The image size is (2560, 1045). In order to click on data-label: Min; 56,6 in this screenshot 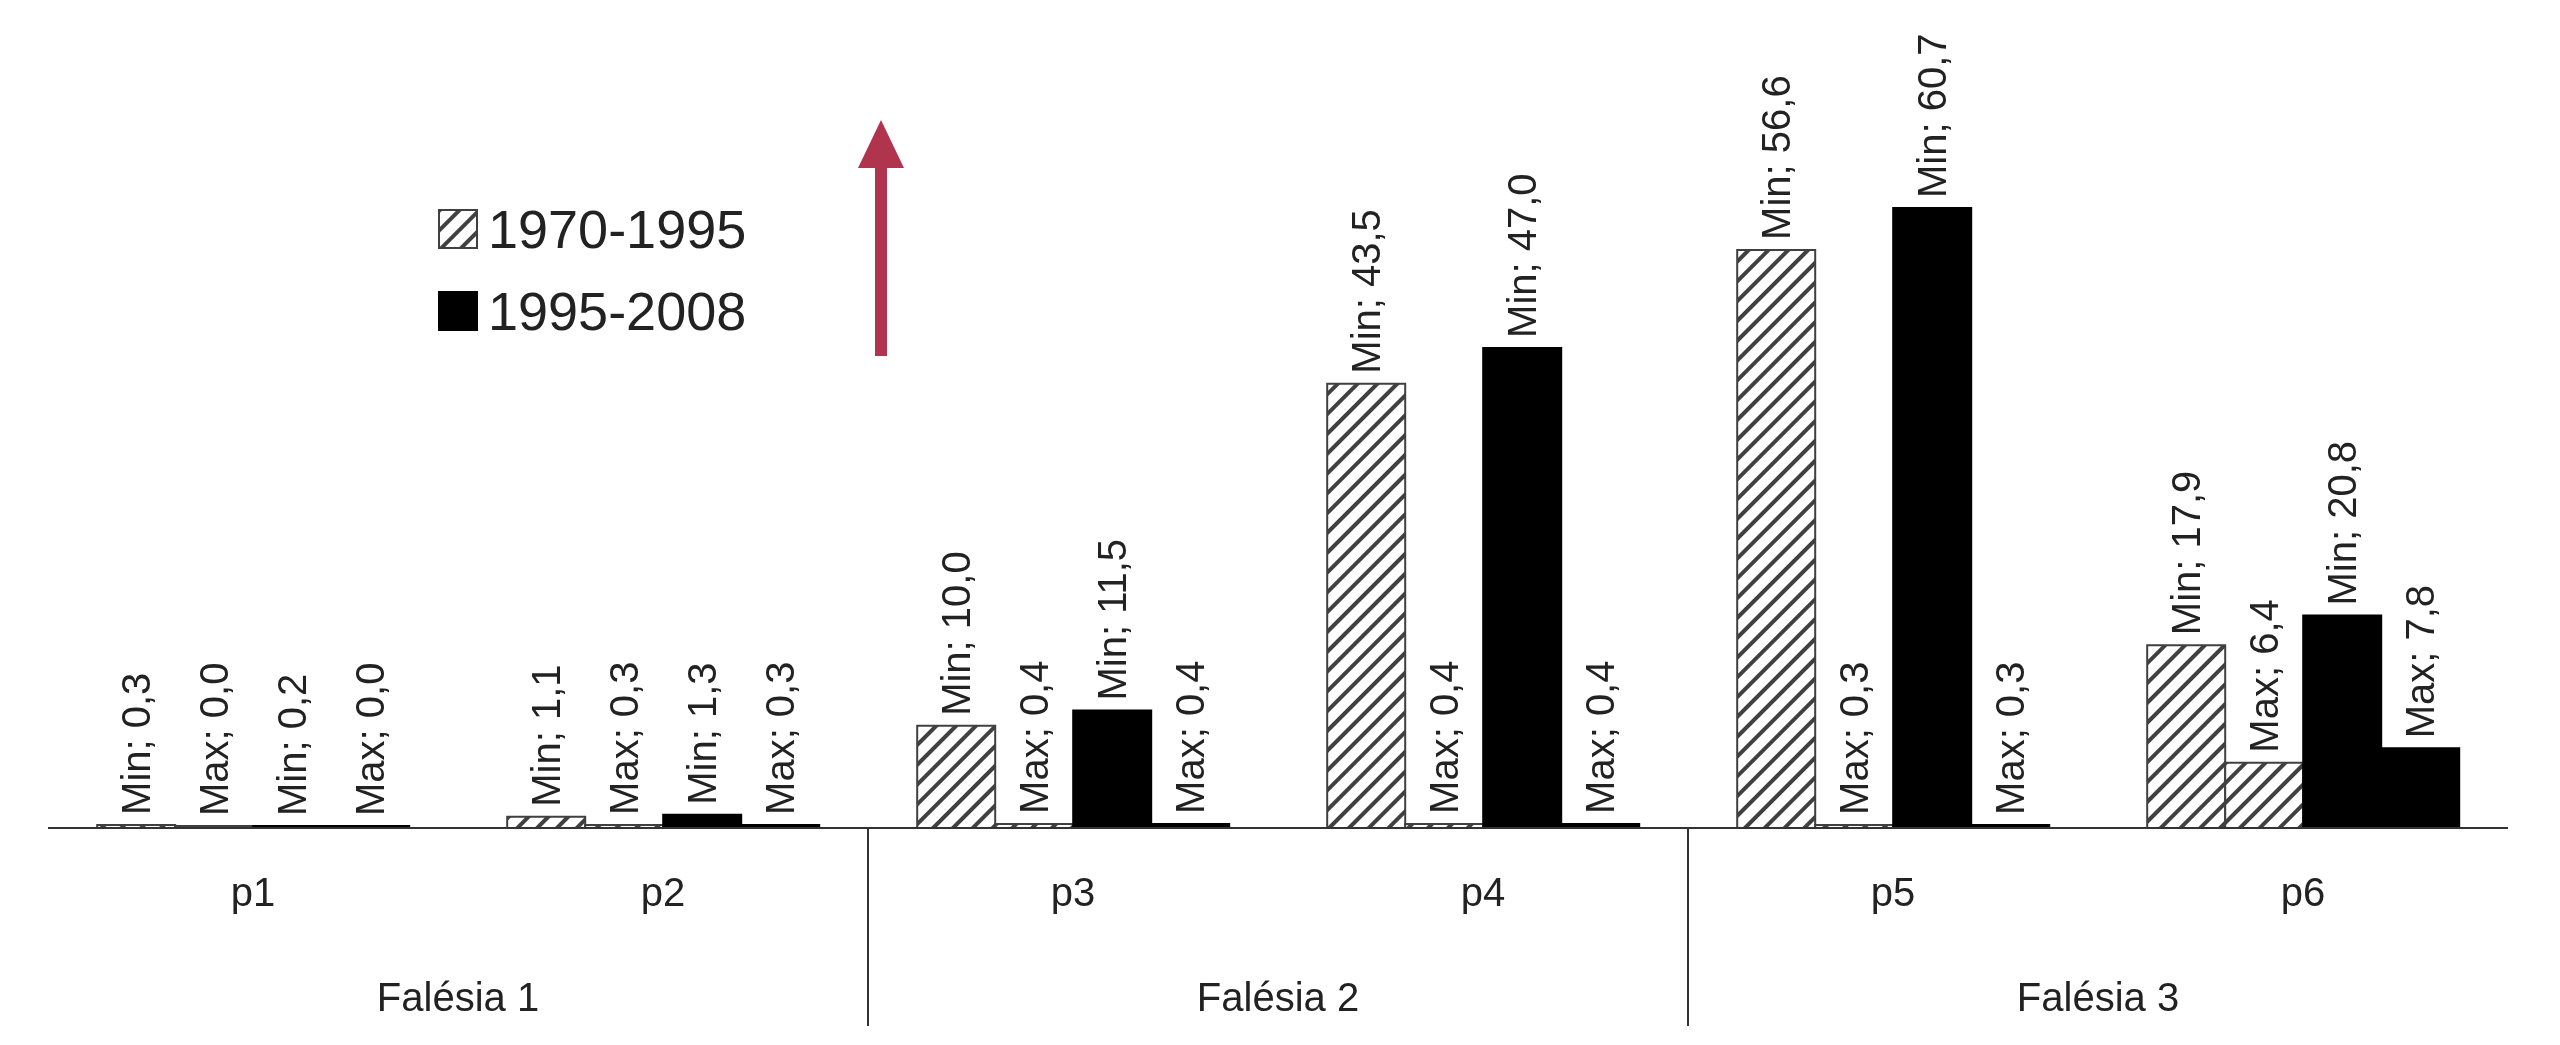, I will do `click(1776, 157)`.